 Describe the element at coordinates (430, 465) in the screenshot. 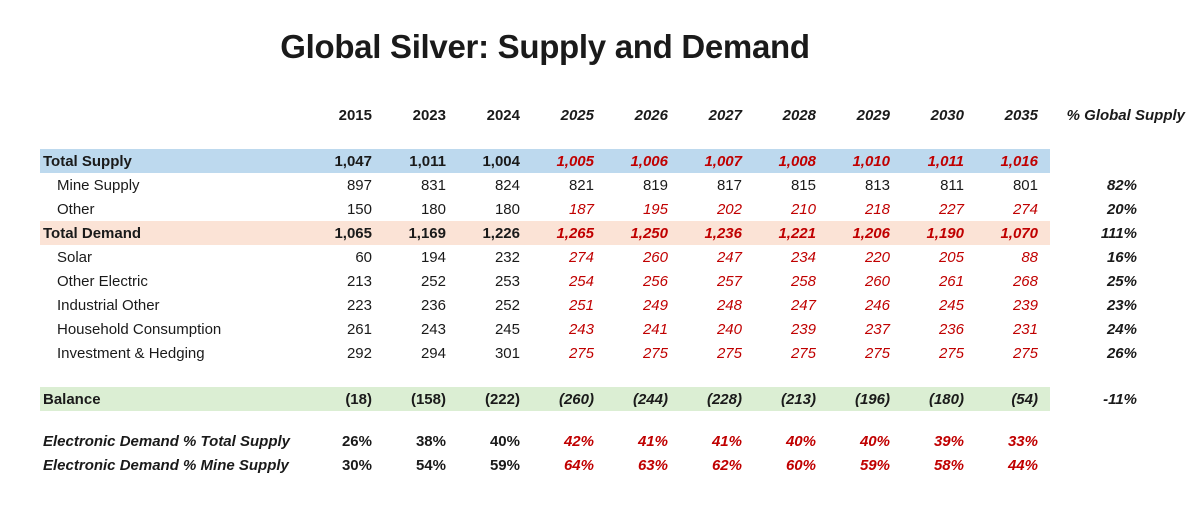

I see `value-electronic-demand-pct-mine-supply-2023: 54%` at that location.